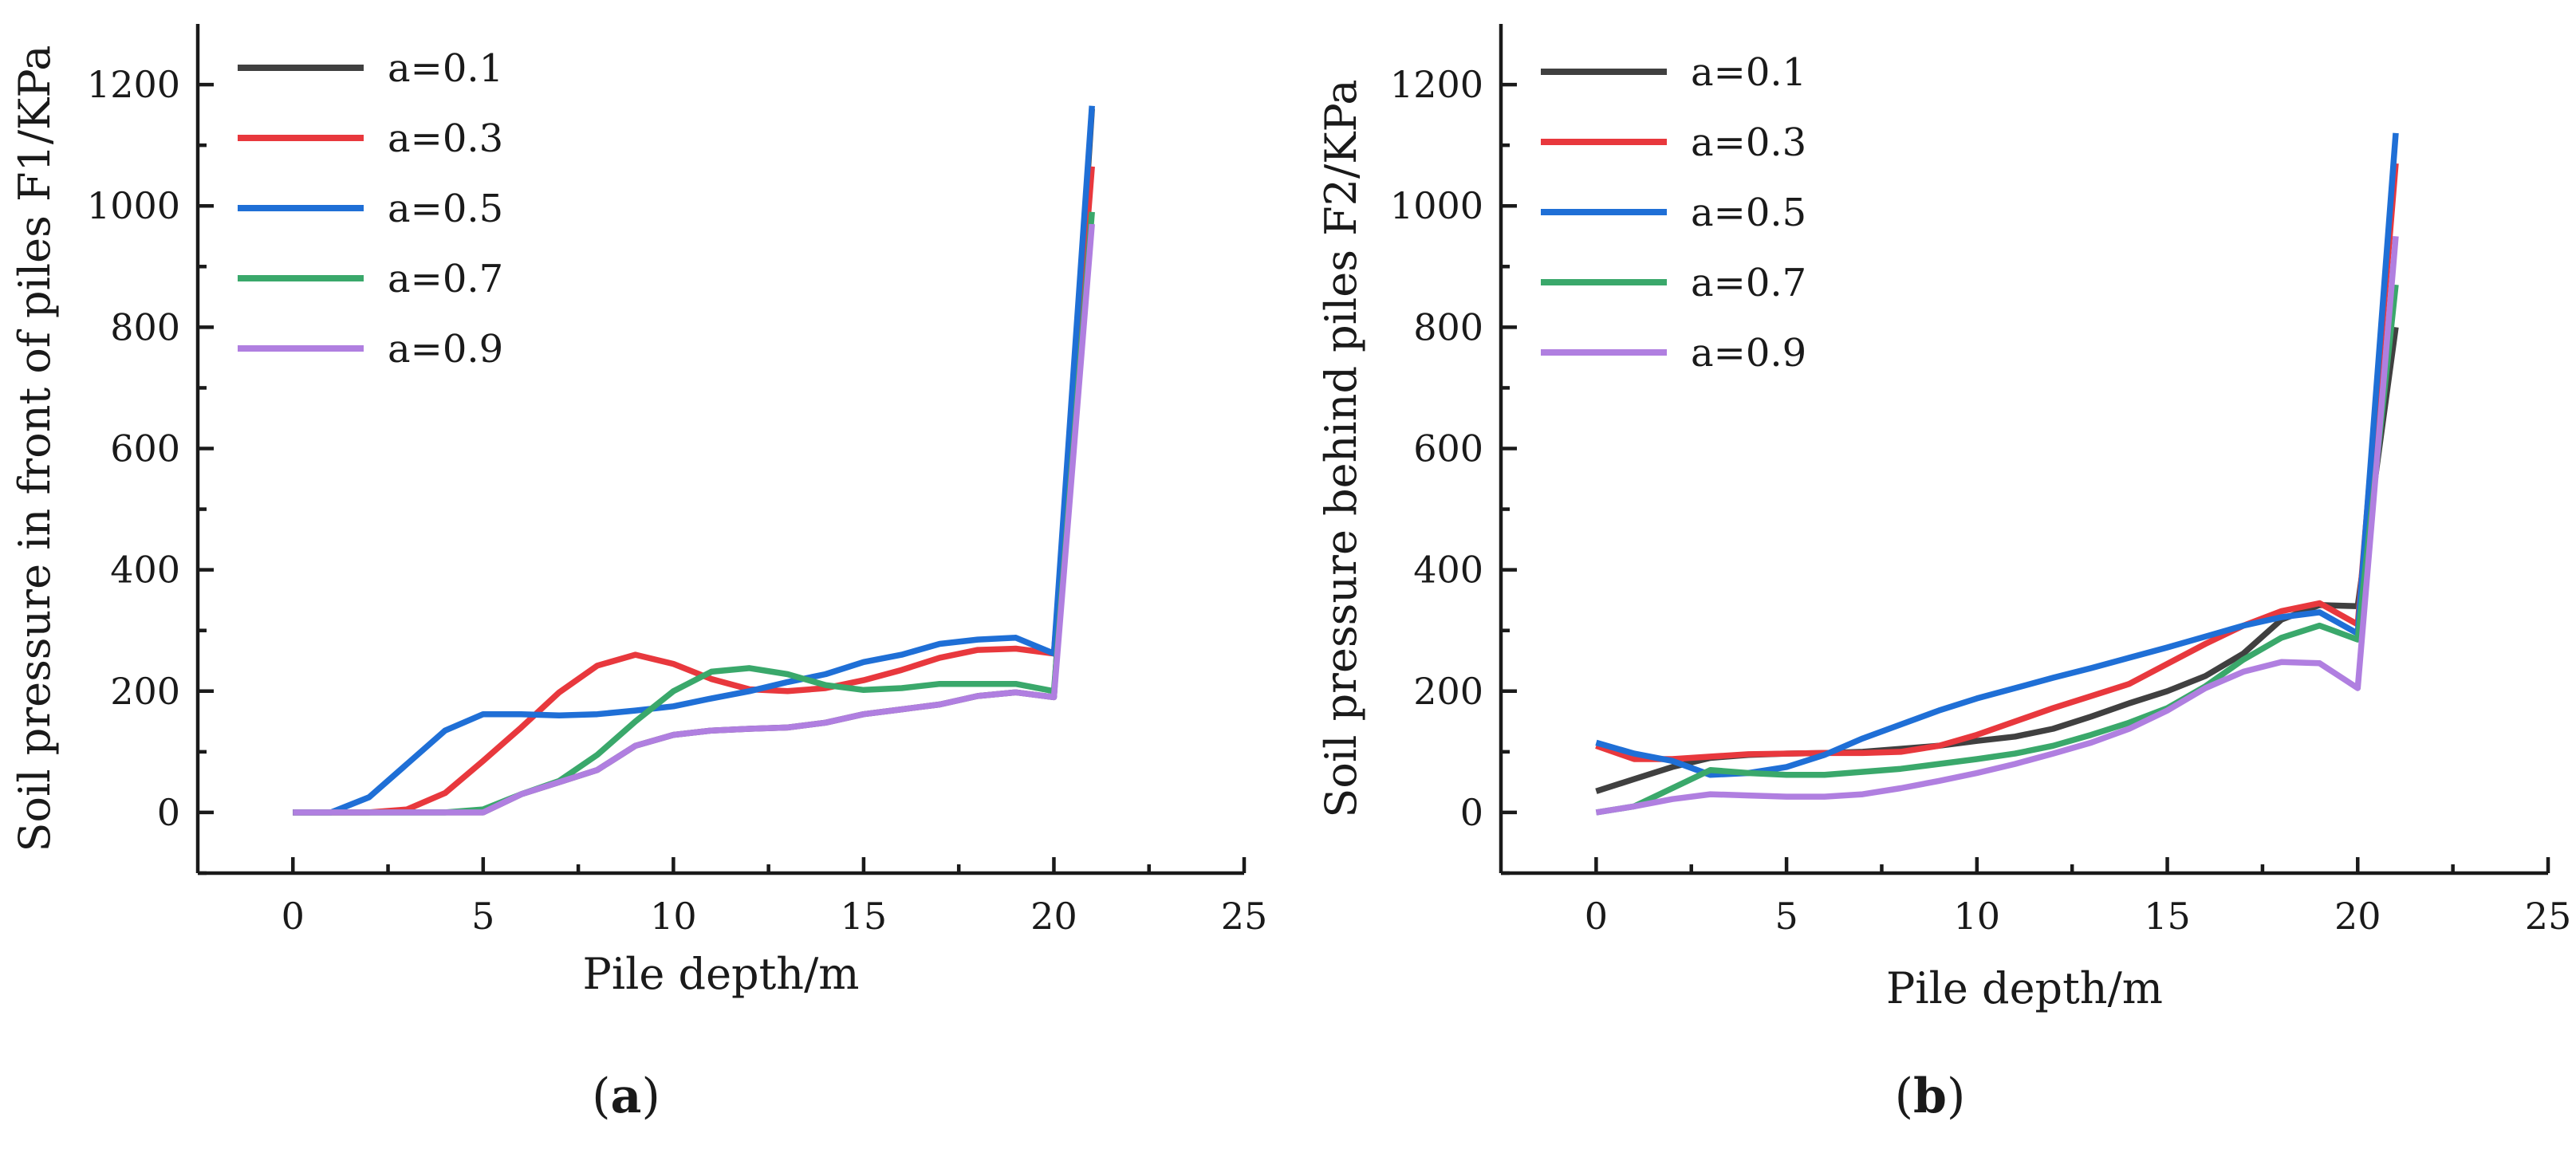 The image size is (2576, 1149). Describe the element at coordinates (1341, 448) in the screenshot. I see `y-axis-label: Soil pressure behind piles F2/KPa` at that location.